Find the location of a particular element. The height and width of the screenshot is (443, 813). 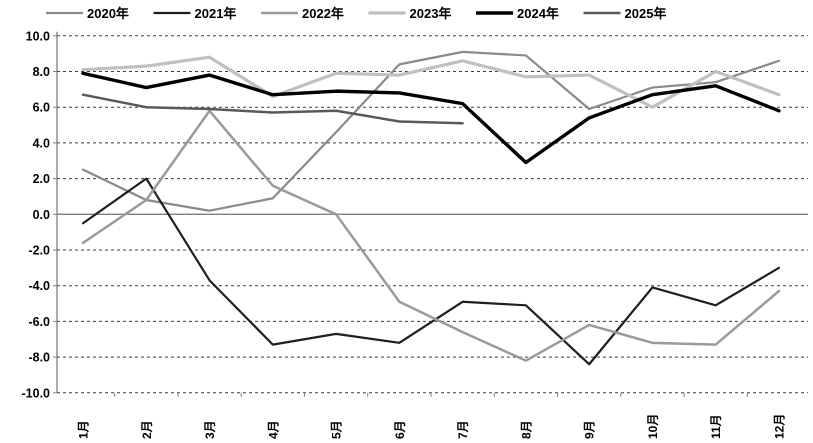

x-tick-label: 8月 is located at coordinates (526, 429).